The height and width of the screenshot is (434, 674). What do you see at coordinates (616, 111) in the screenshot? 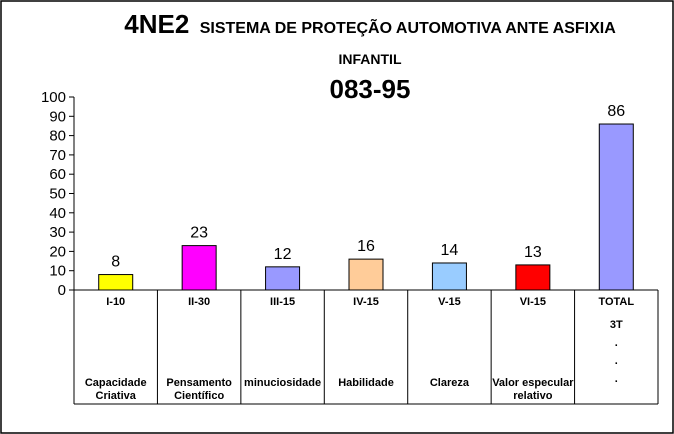
I see `data-label: 86` at bounding box center [616, 111].